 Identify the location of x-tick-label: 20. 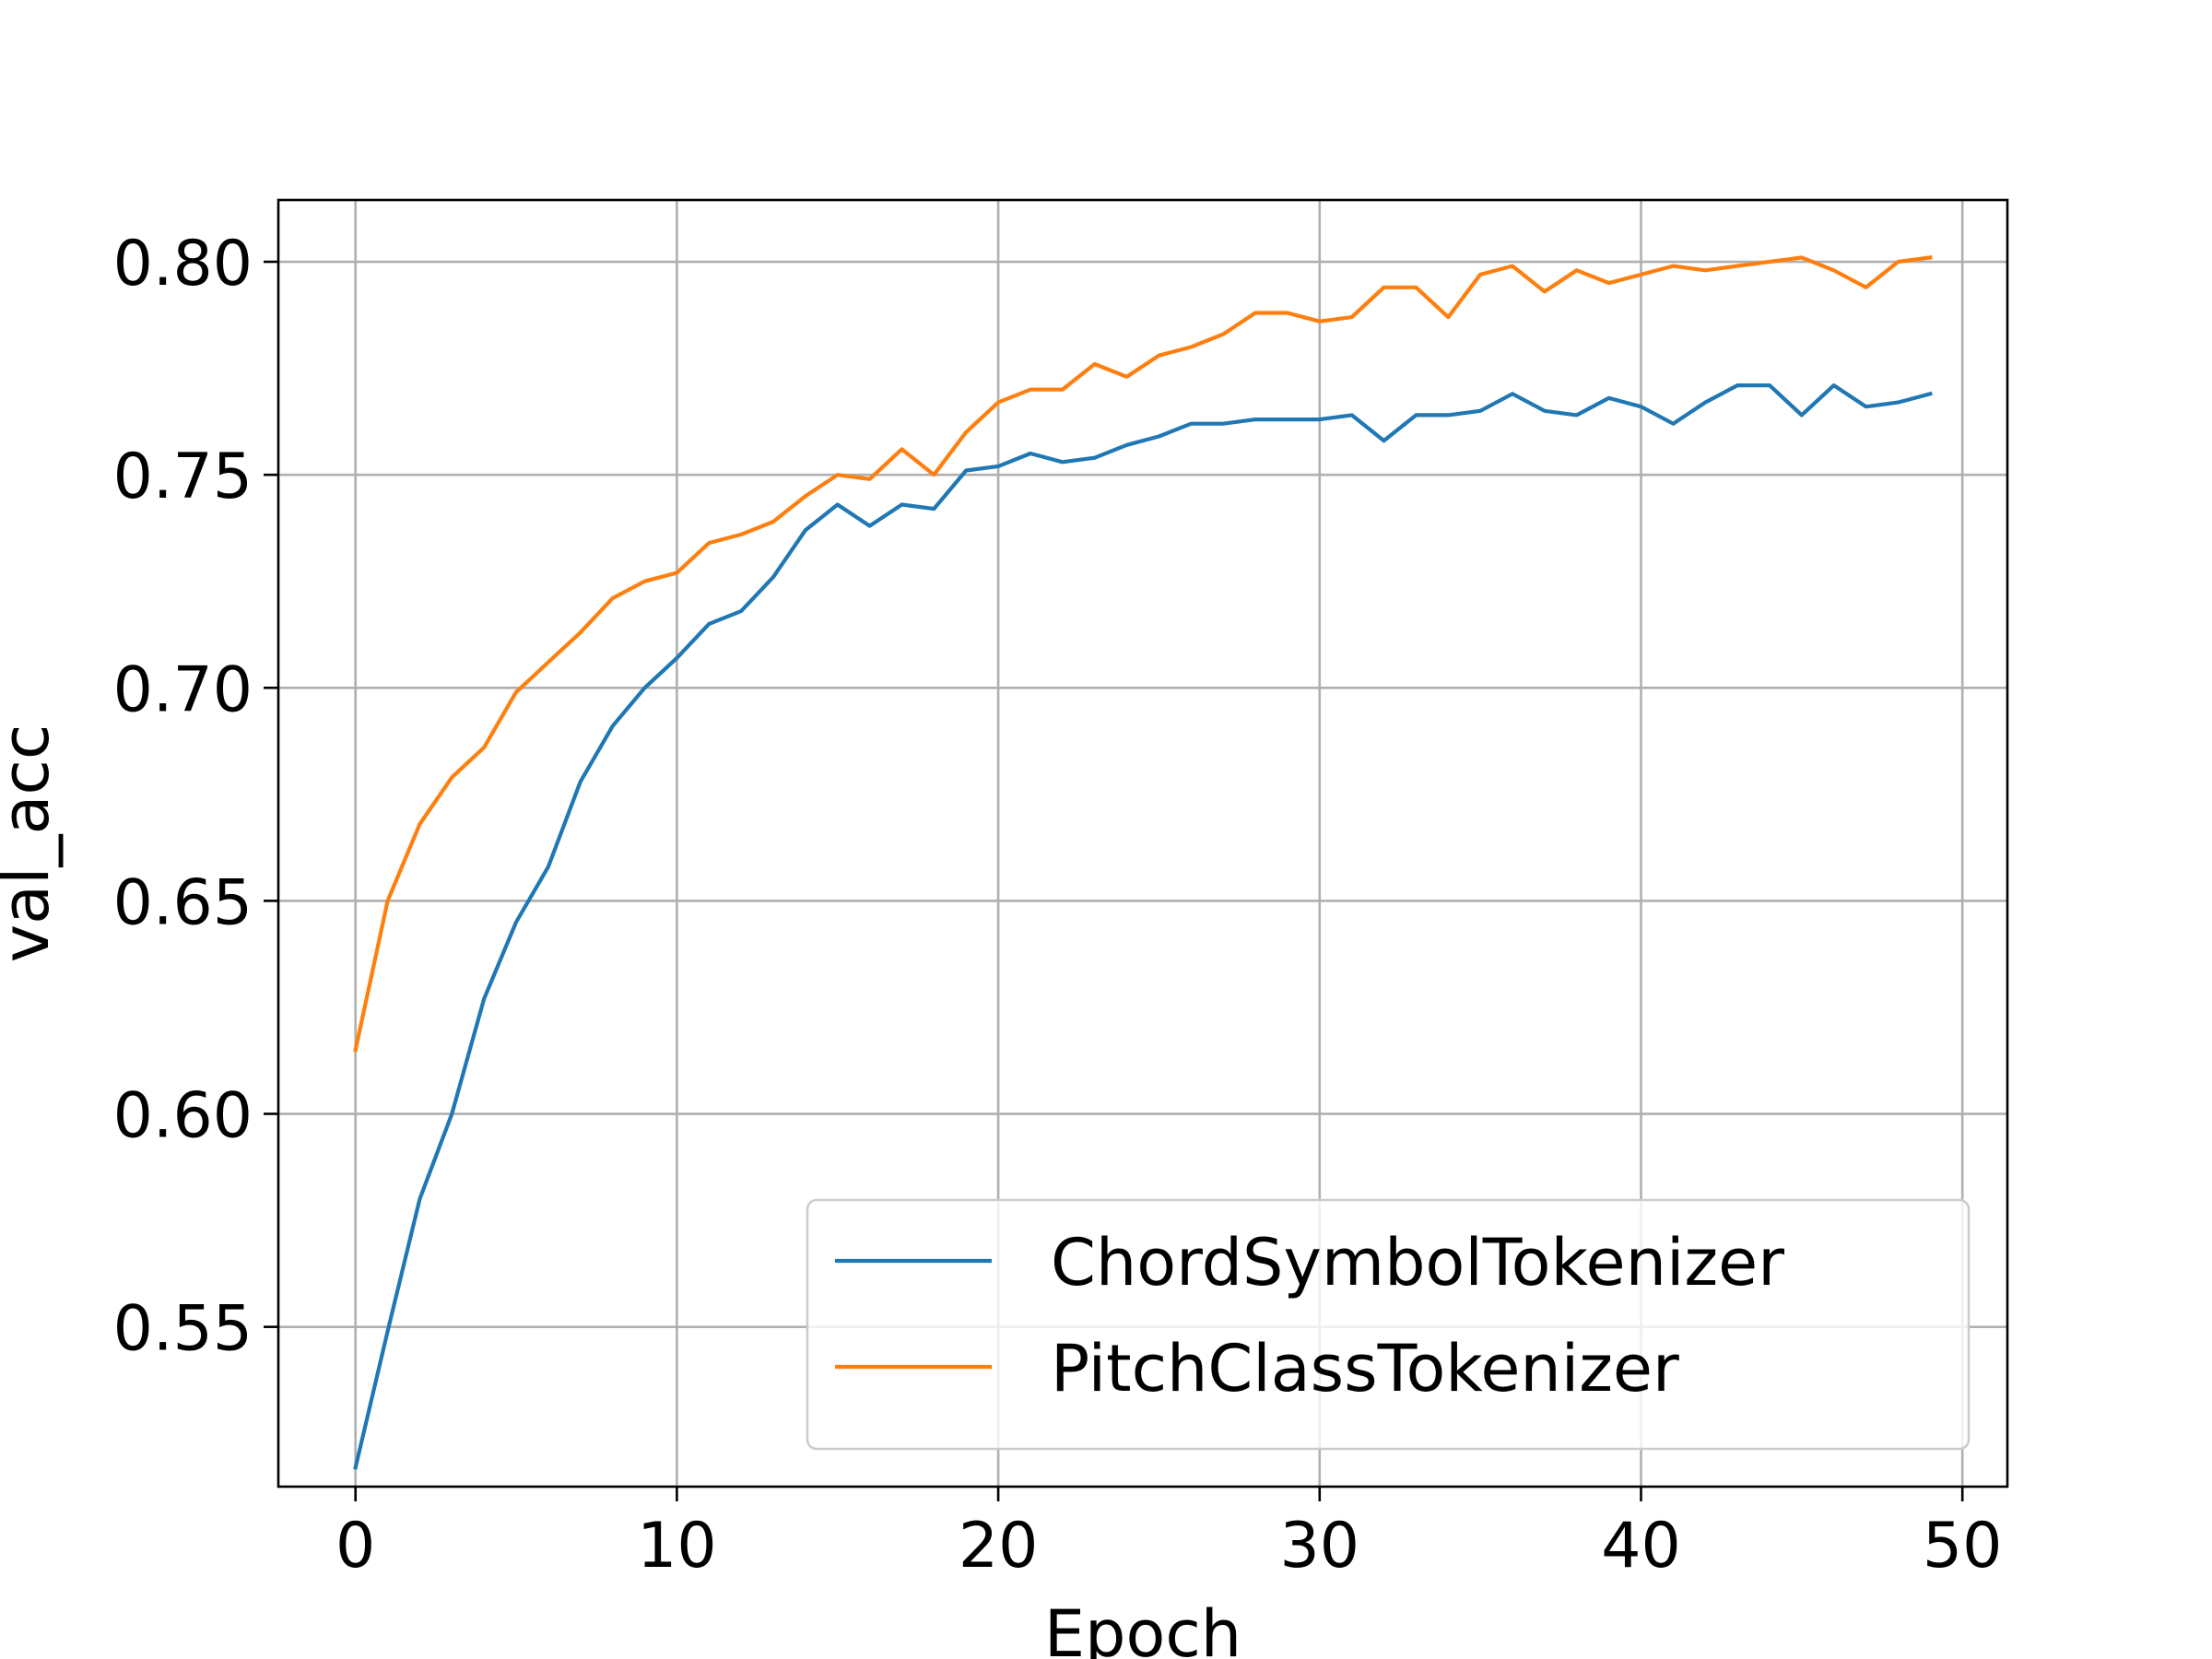
(999, 1546).